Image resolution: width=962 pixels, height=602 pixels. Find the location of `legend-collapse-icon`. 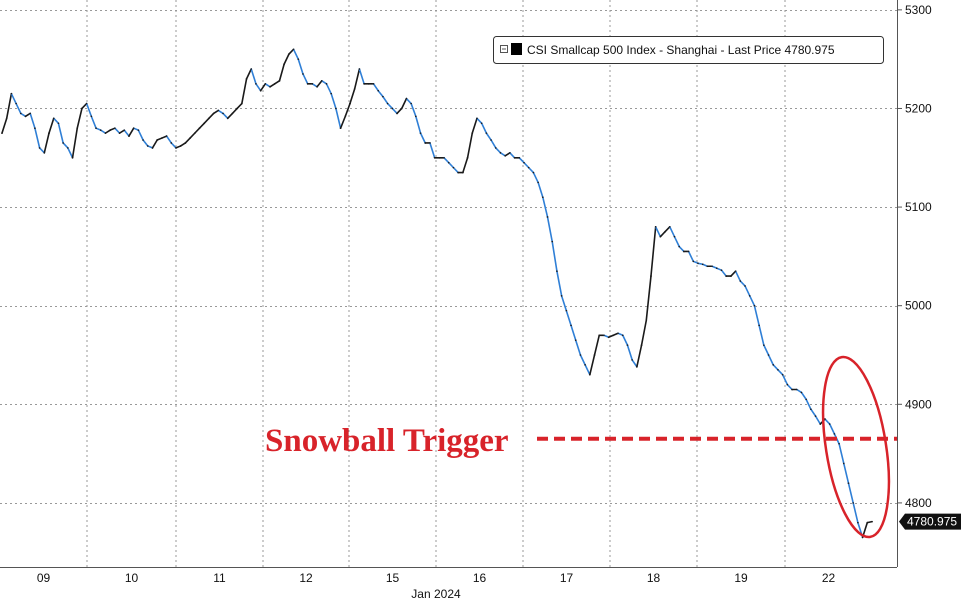

legend-collapse-icon is located at coordinates (504, 49).